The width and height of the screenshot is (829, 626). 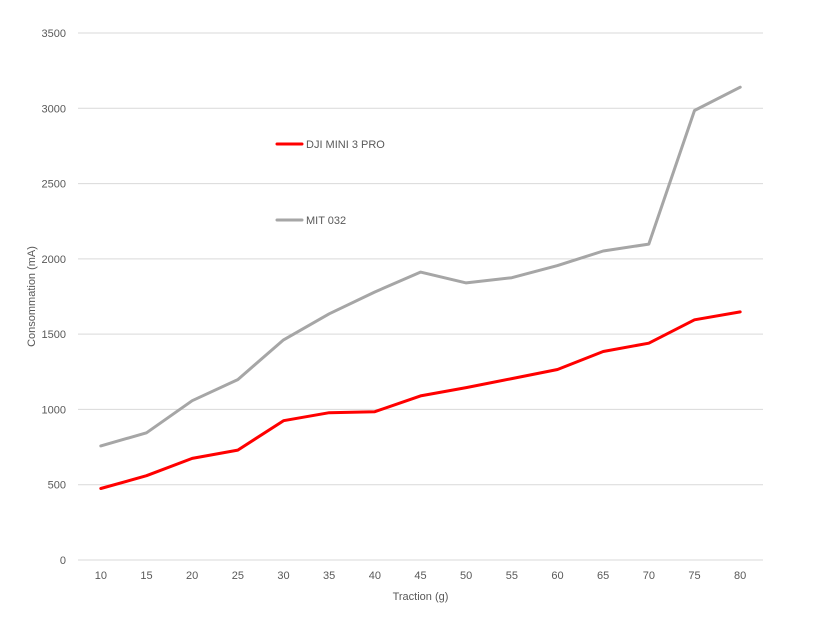 What do you see at coordinates (54, 34) in the screenshot?
I see `y-tick-label: 3500` at bounding box center [54, 34].